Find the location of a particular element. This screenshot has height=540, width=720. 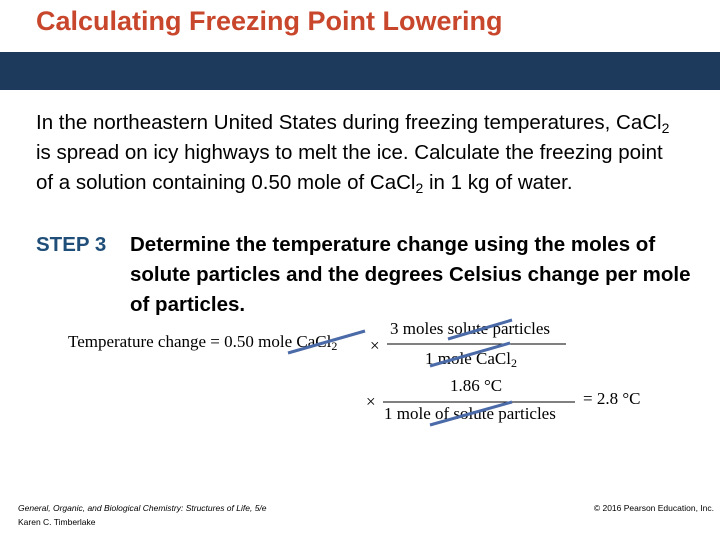

step-label: STEP 3 is located at coordinates (71, 244).